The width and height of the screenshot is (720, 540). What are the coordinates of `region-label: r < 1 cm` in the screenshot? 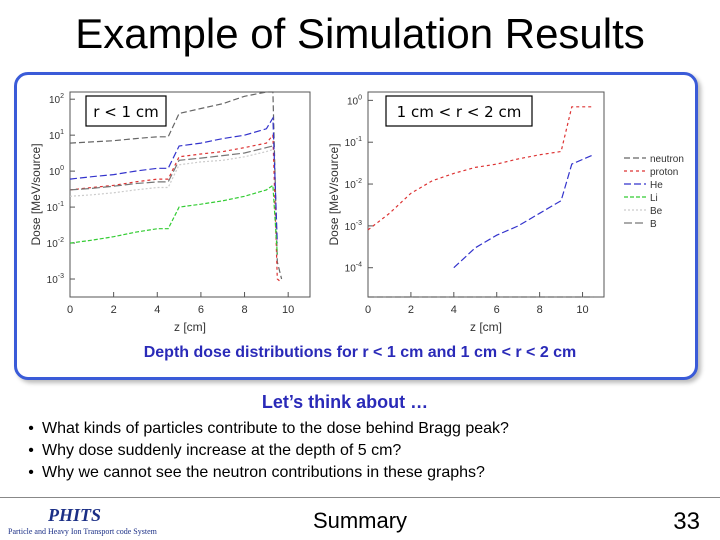 It's located at (125, 112).